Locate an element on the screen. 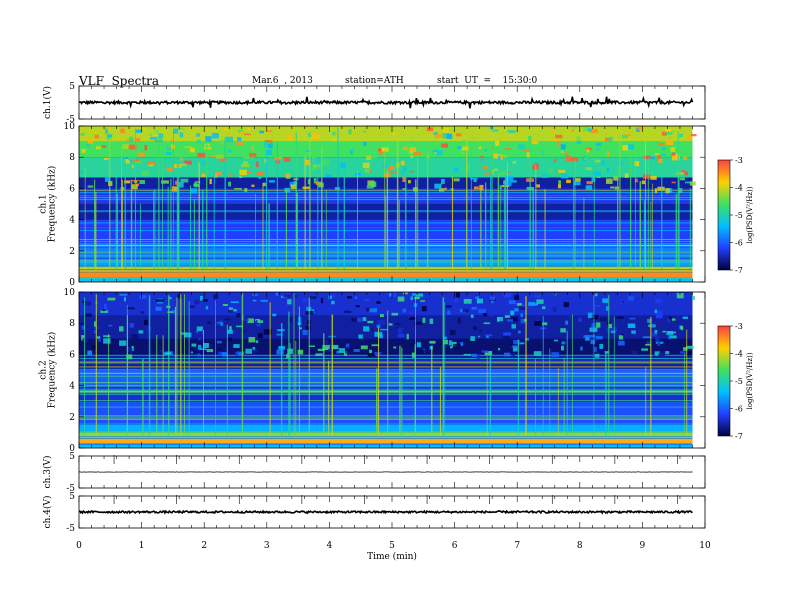 This screenshot has width=792, height=612. colorbar-gradient is located at coordinates (724, 215).